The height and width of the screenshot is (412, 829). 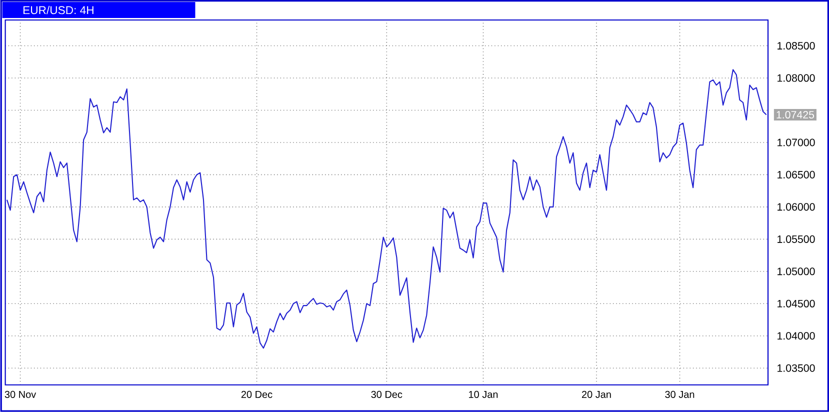 What do you see at coordinates (796, 142) in the screenshot?
I see `y-tick-label: 1.07000` at bounding box center [796, 142].